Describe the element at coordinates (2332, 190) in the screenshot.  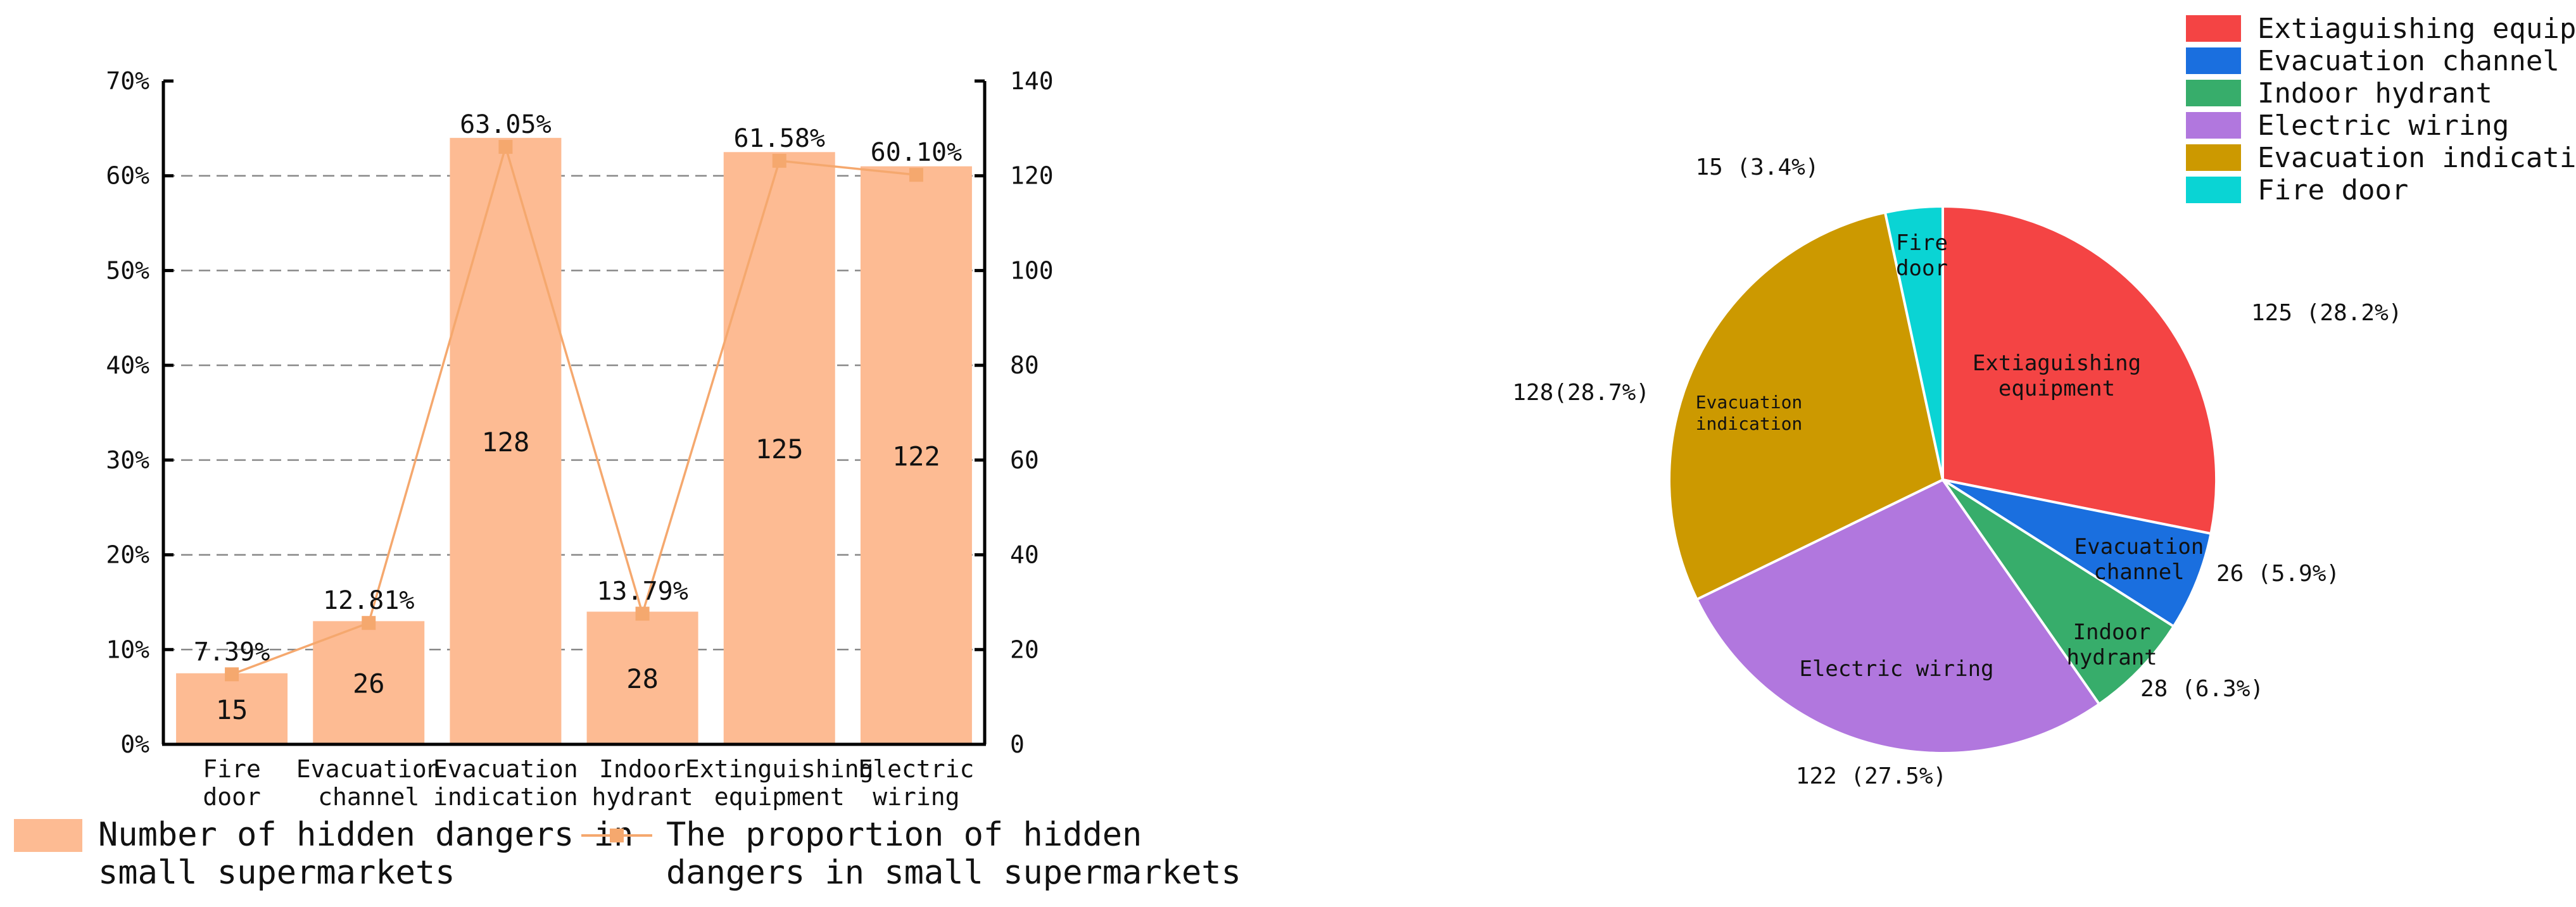
I see `pie-legend-label: Fire door` at that location.